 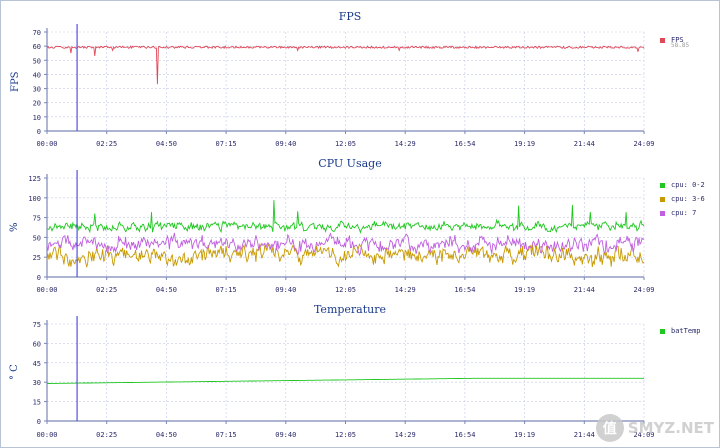 What do you see at coordinates (350, 309) in the screenshot?
I see `chart-title: Temperature` at bounding box center [350, 309].